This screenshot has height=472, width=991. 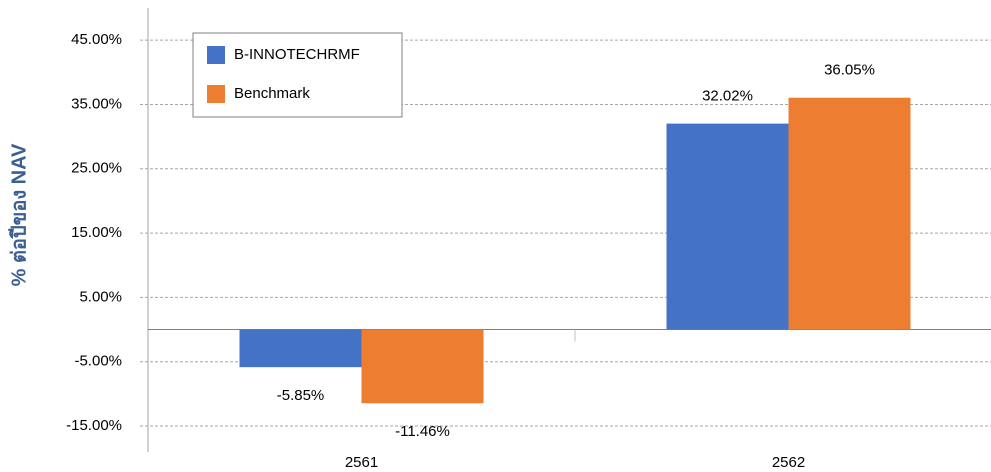 I want to click on data-label: -11.46%, so click(x=422, y=431).